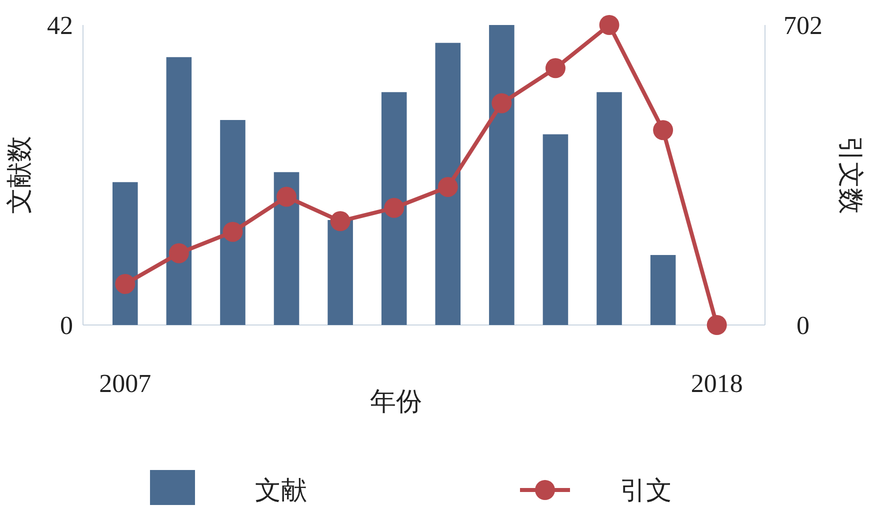  What do you see at coordinates (60, 25) in the screenshot?
I see `y-tick-label: 42` at bounding box center [60, 25].